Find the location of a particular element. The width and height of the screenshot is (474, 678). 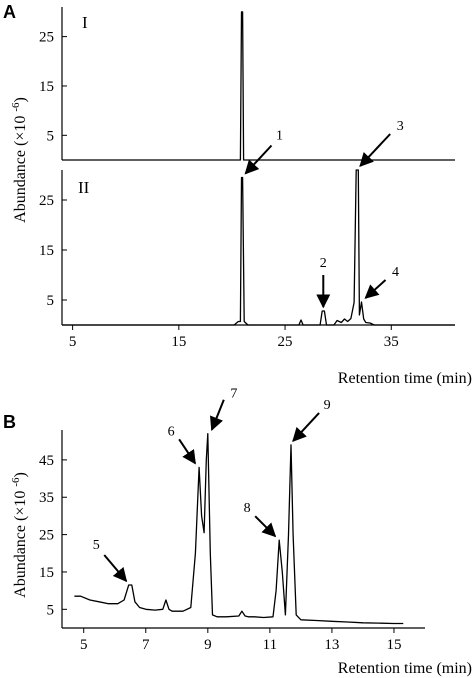

x-tick-label: 13 is located at coordinates (331, 645).